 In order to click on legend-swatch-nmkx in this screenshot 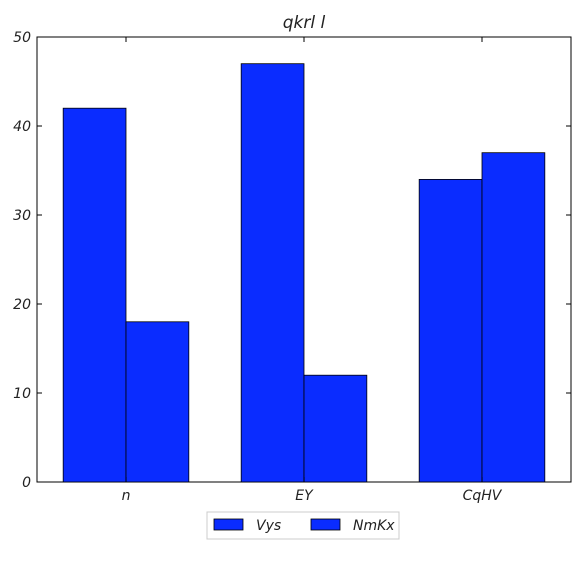, I will do `click(325, 524)`.